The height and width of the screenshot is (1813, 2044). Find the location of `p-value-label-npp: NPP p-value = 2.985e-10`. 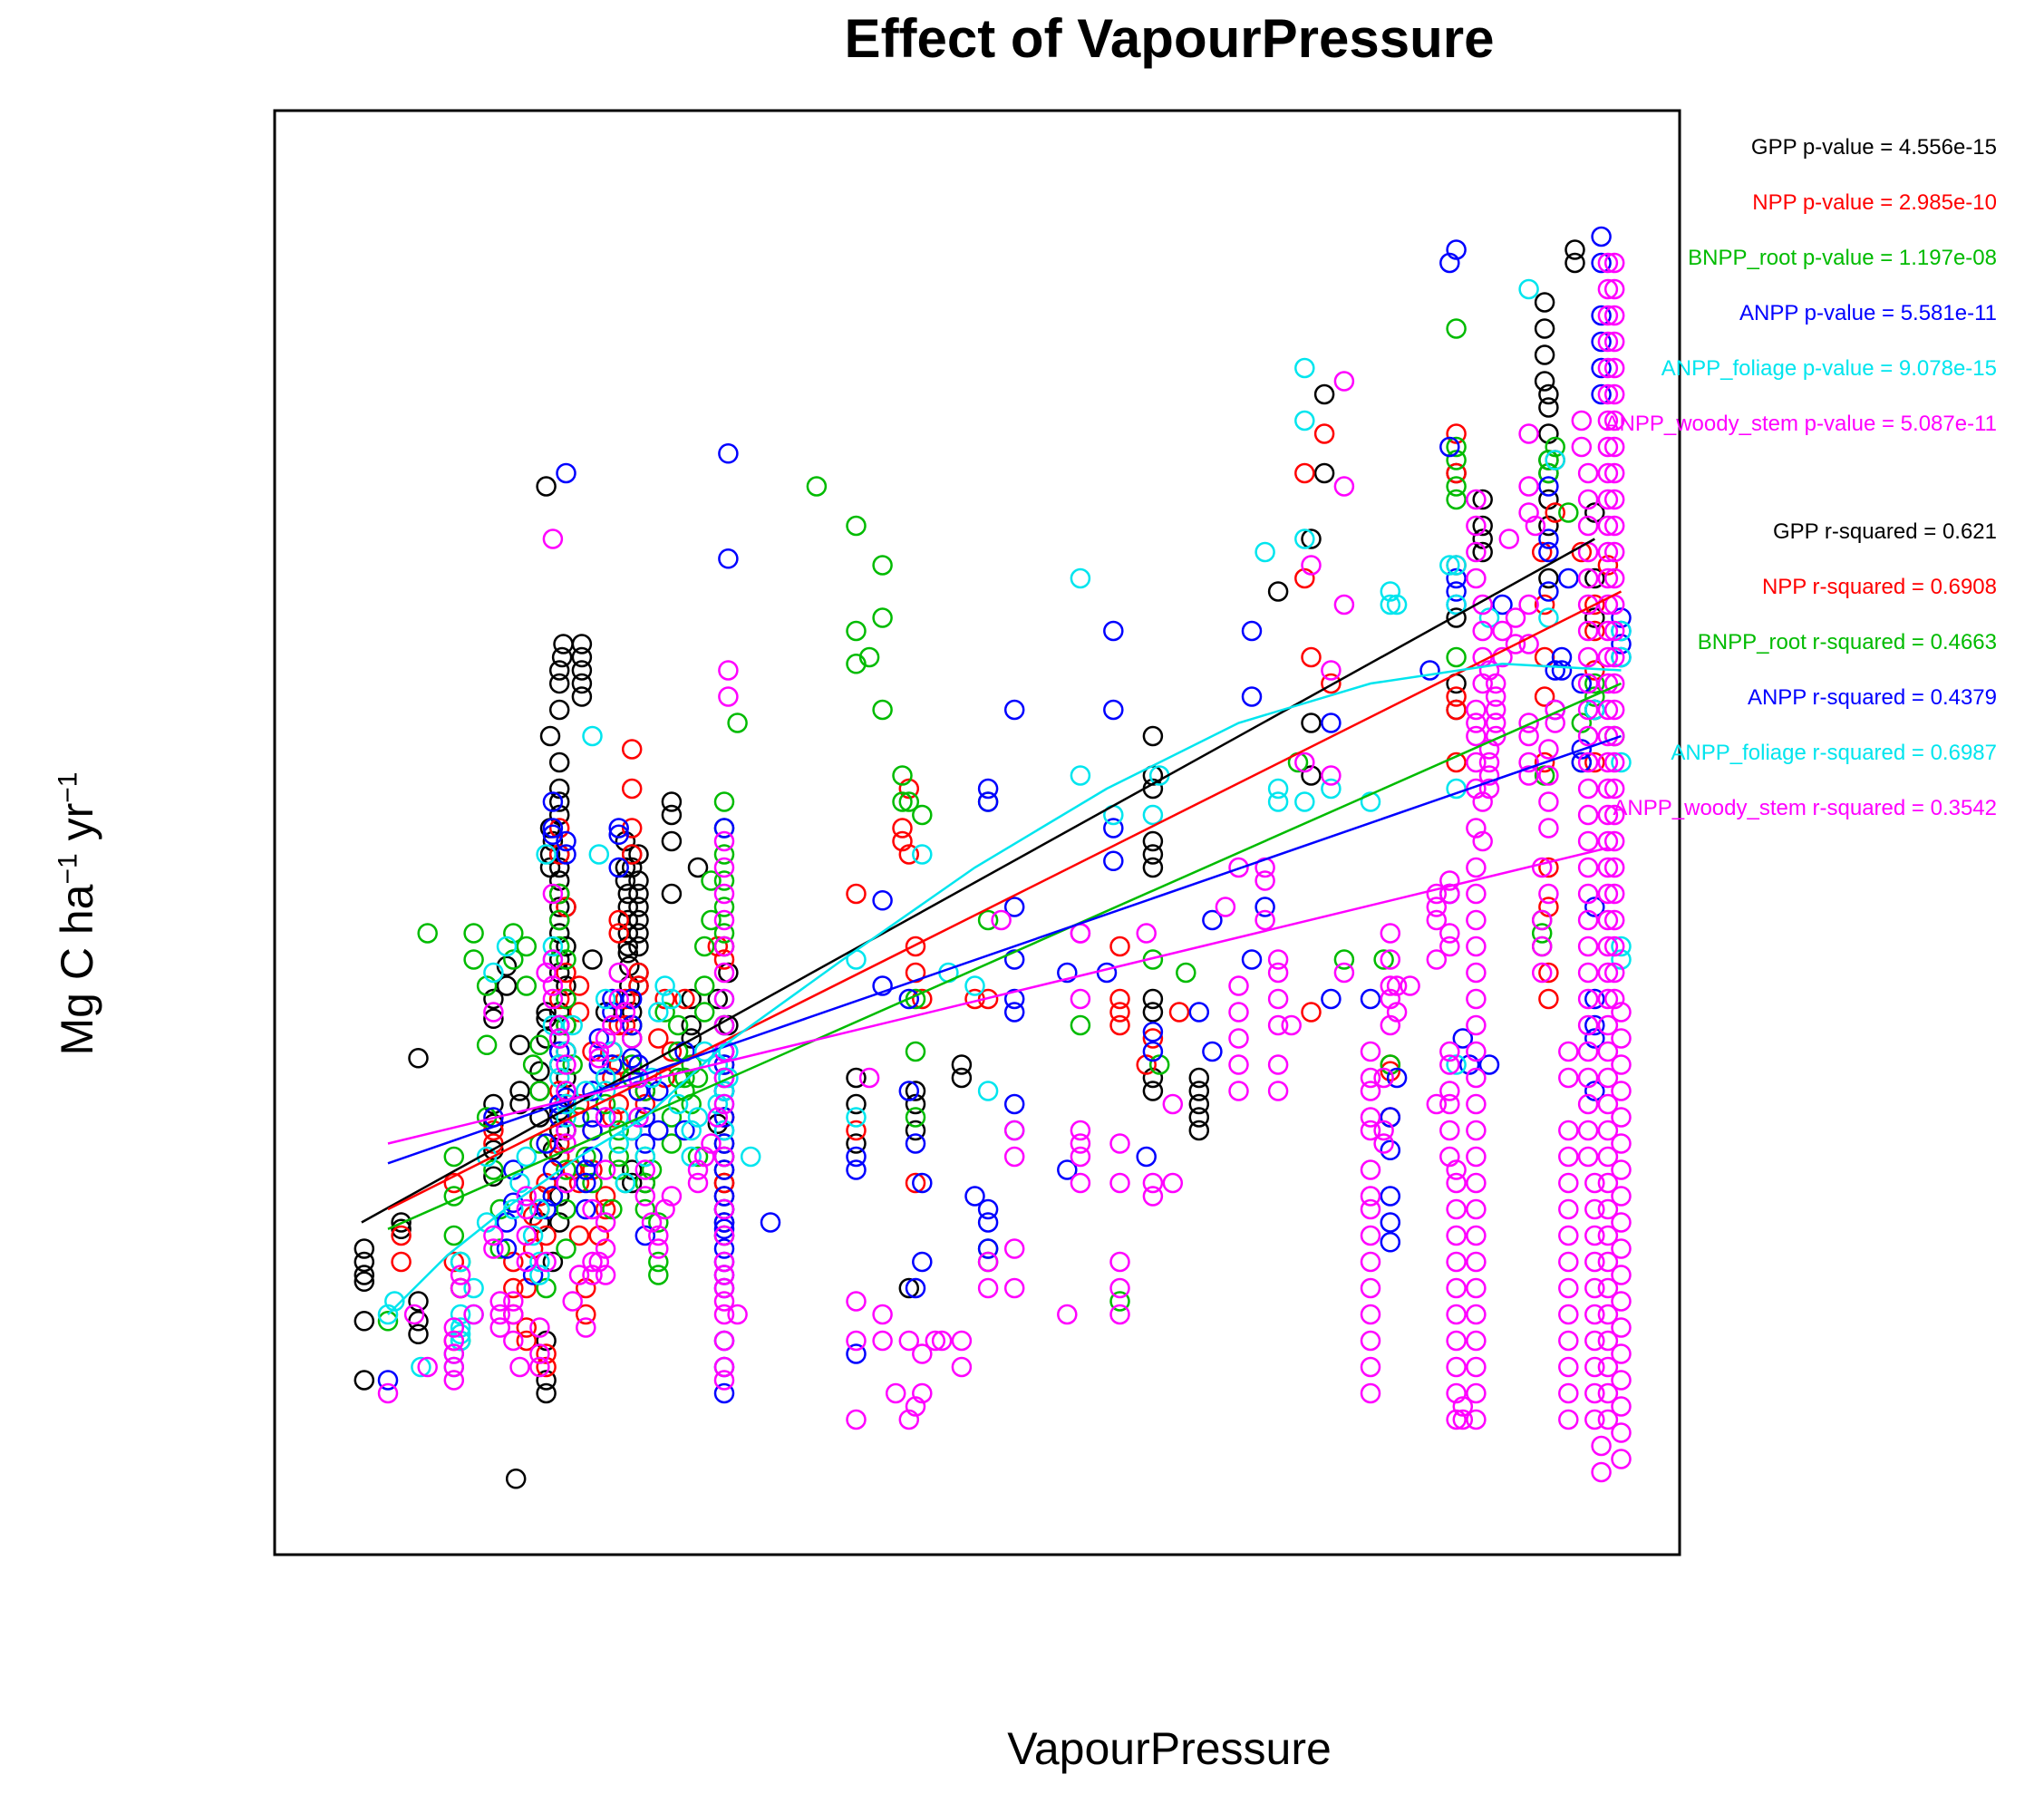

p-value-label-npp: NPP p-value = 2.985e-10 is located at coordinates (1874, 202).